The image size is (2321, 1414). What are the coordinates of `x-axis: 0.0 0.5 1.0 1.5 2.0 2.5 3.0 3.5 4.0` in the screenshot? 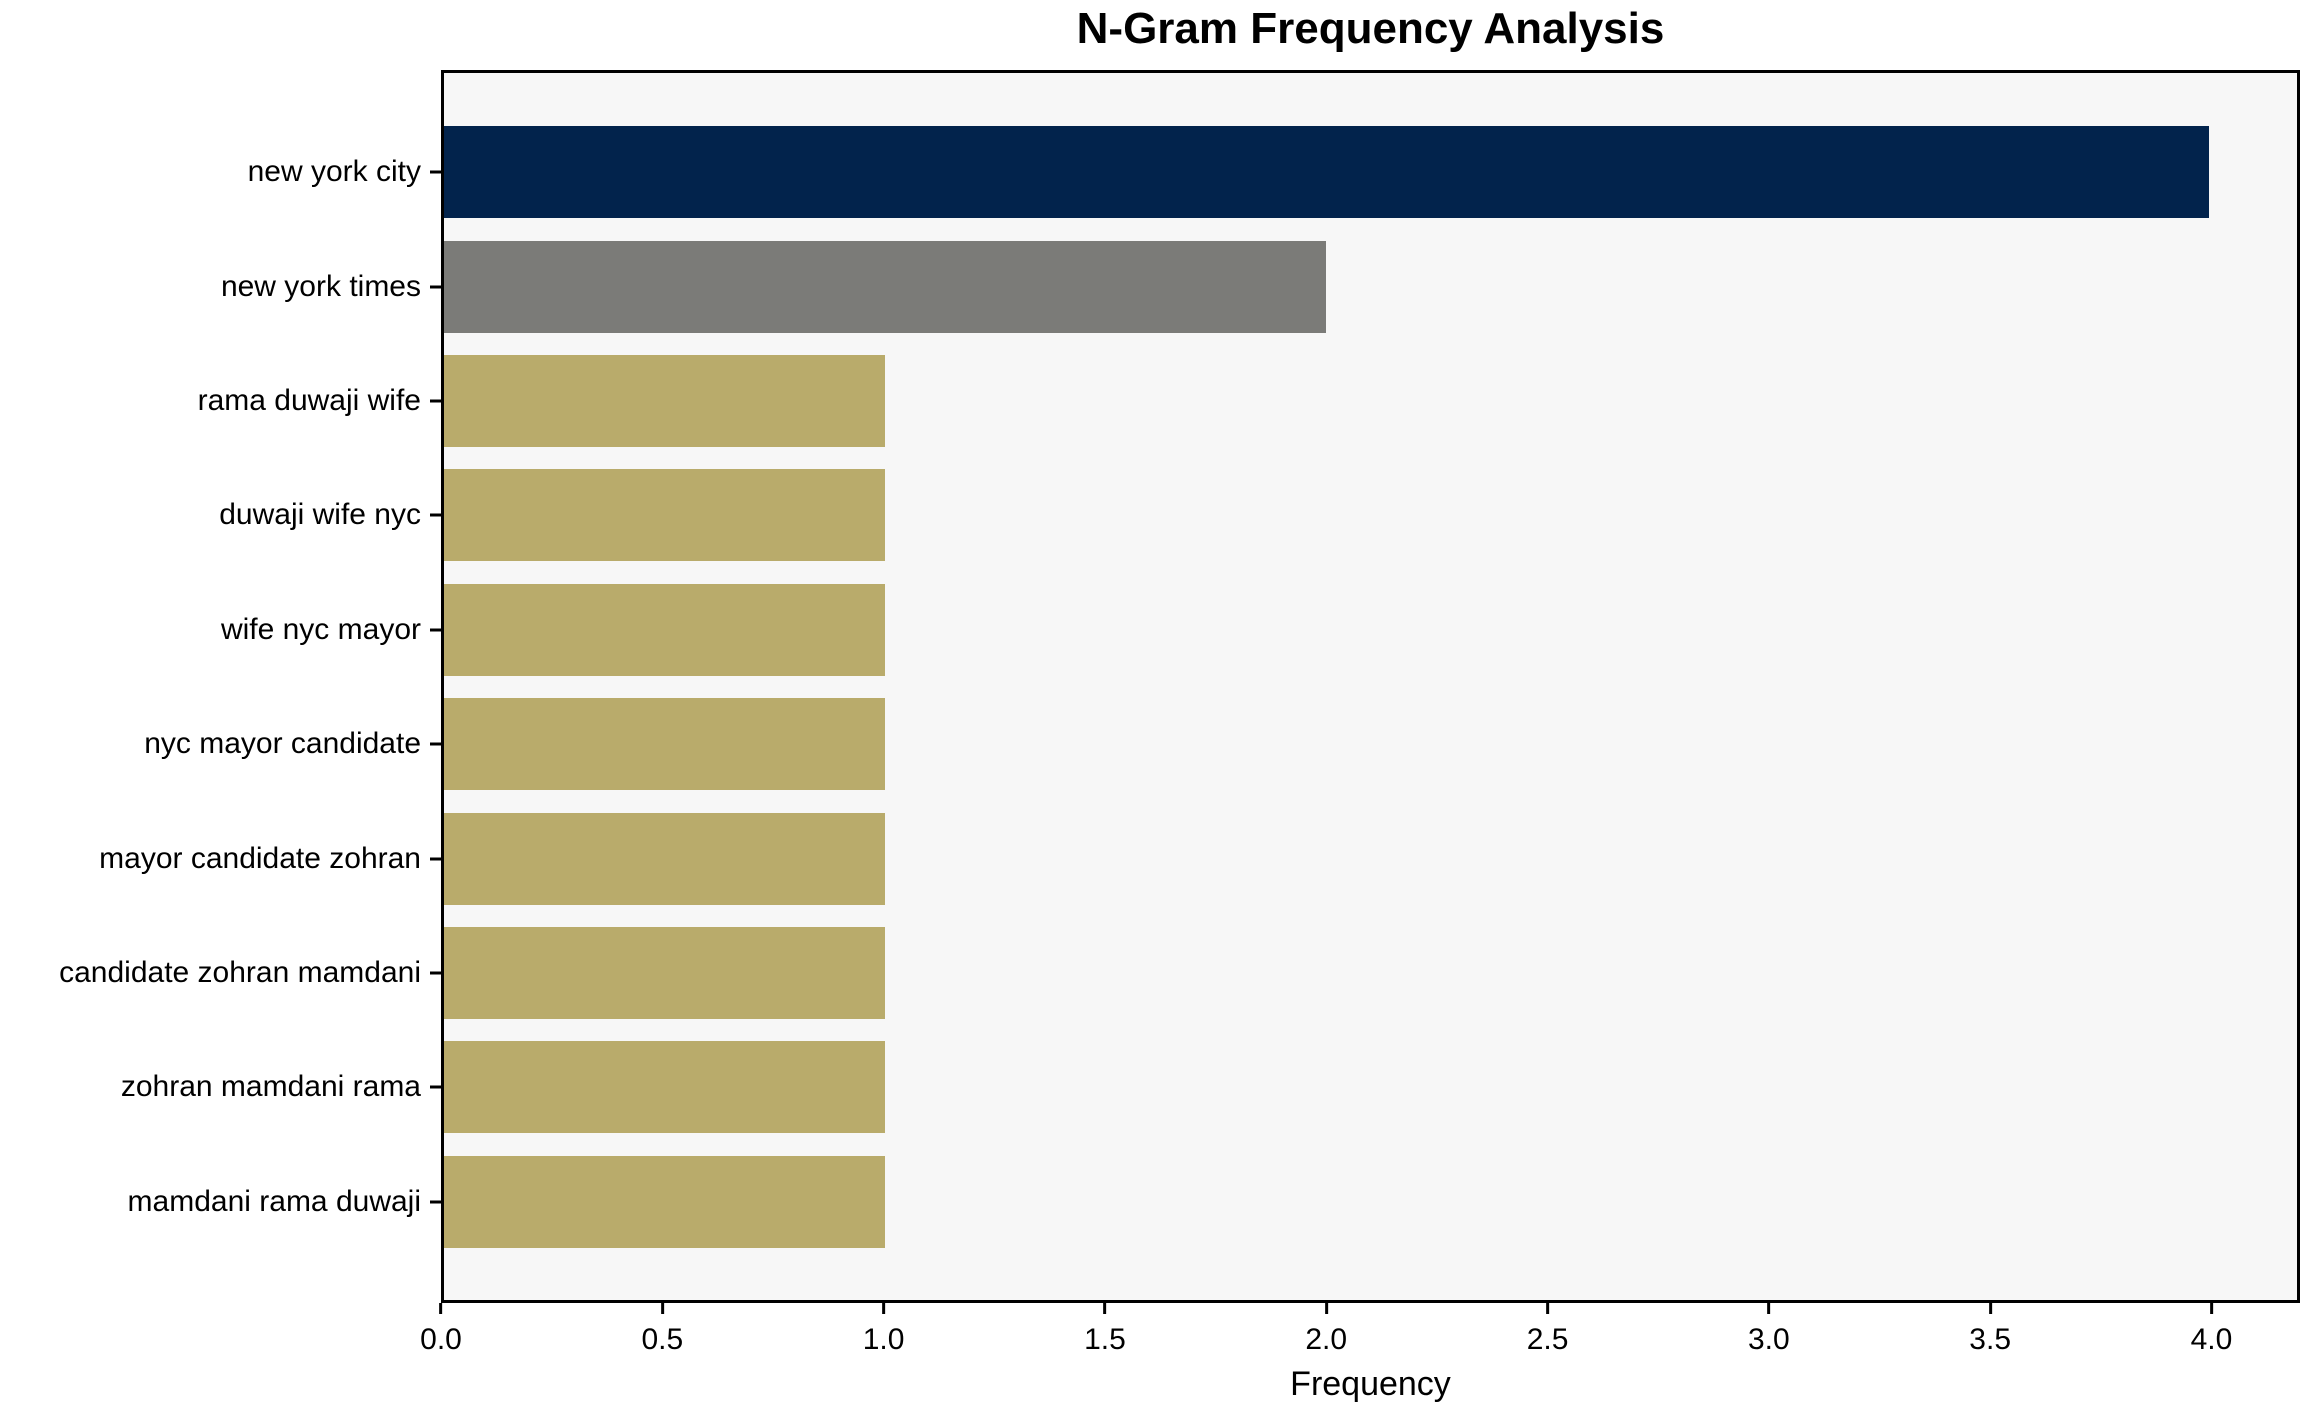 It's located at (1360, 1338).